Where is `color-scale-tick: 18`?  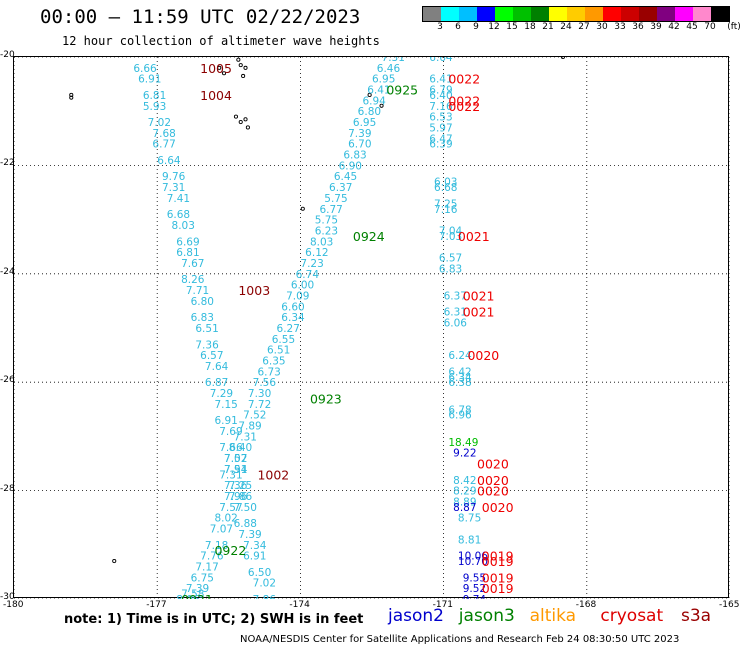
color-scale-tick: 18 is located at coordinates (530, 27).